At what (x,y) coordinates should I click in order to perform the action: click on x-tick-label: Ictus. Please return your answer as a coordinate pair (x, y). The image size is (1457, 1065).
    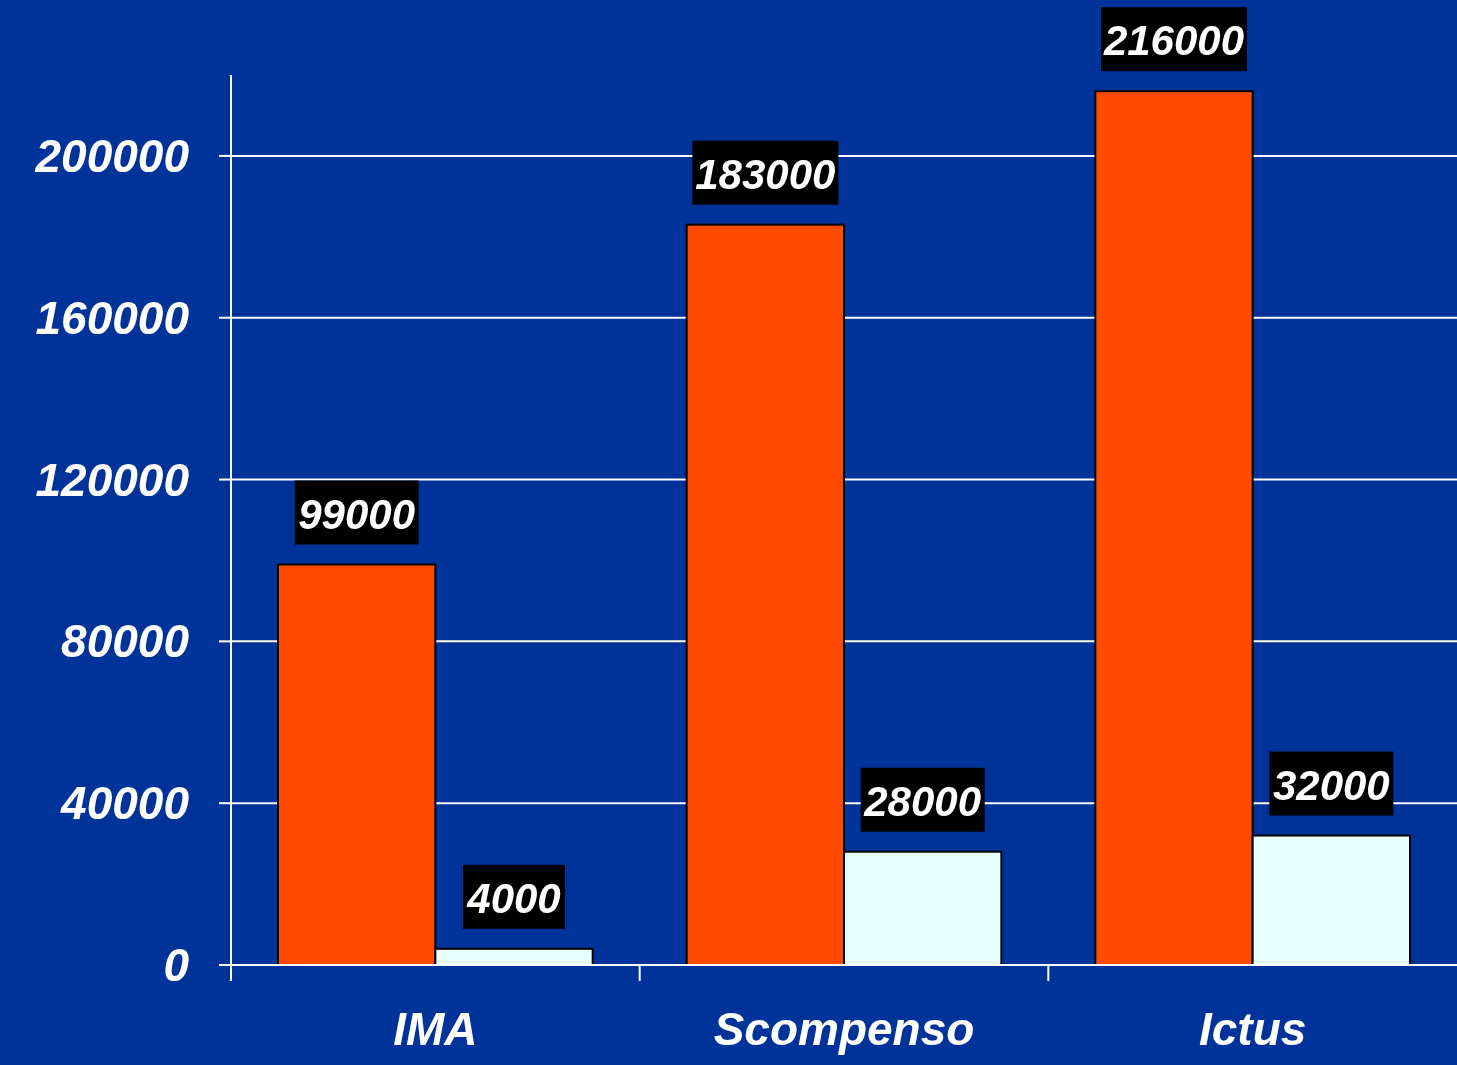
    Looking at the image, I should click on (1252, 1029).